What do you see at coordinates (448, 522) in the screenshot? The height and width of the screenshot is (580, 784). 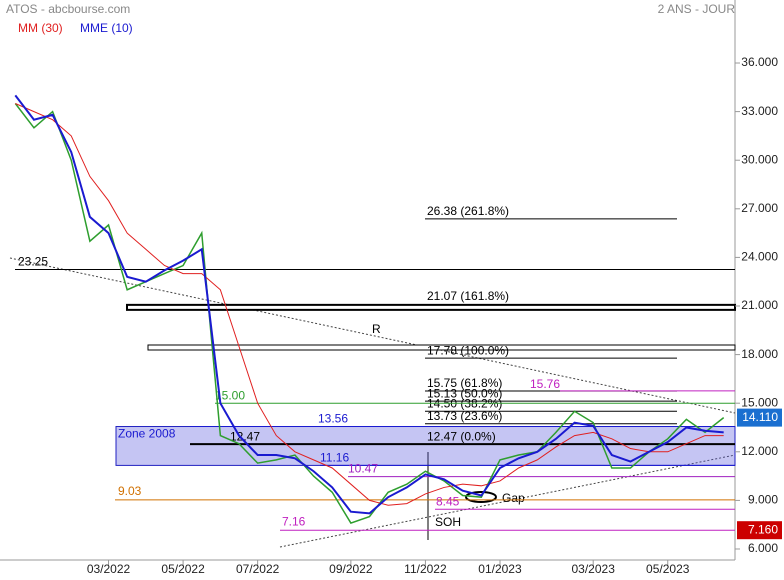 I see `annotation: SOH` at bounding box center [448, 522].